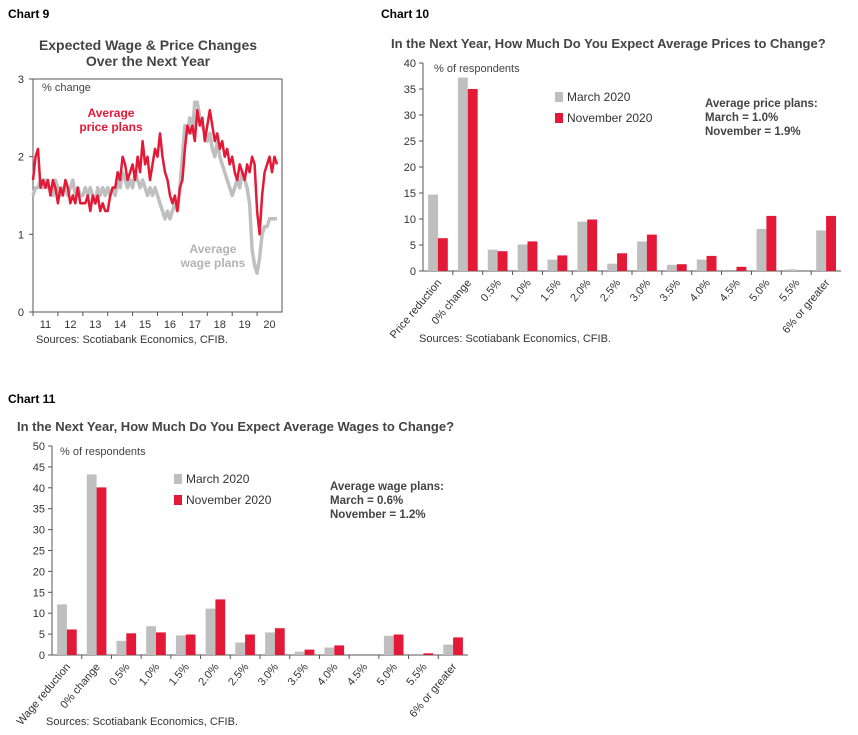  I want to click on chart11-note-line: Average wage plans:, so click(387, 487).